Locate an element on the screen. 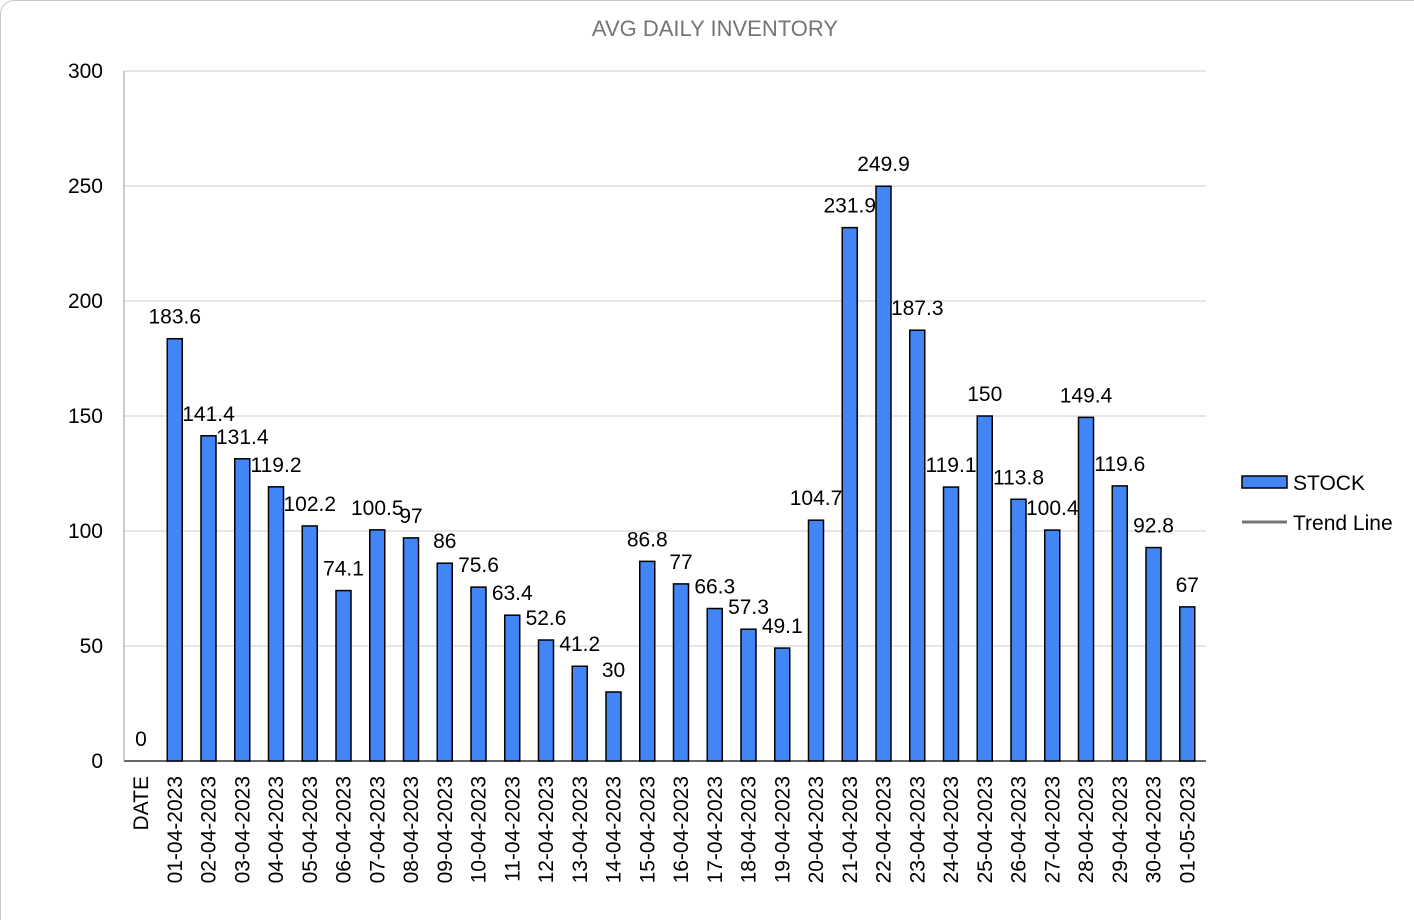  y-tick-label: 150 is located at coordinates (85, 416).